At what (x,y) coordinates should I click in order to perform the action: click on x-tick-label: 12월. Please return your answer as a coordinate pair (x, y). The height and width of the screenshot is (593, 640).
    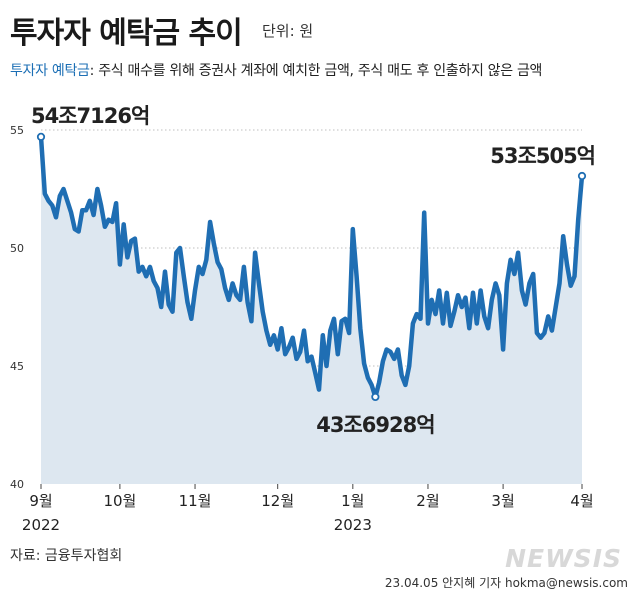
    Looking at the image, I should click on (277, 501).